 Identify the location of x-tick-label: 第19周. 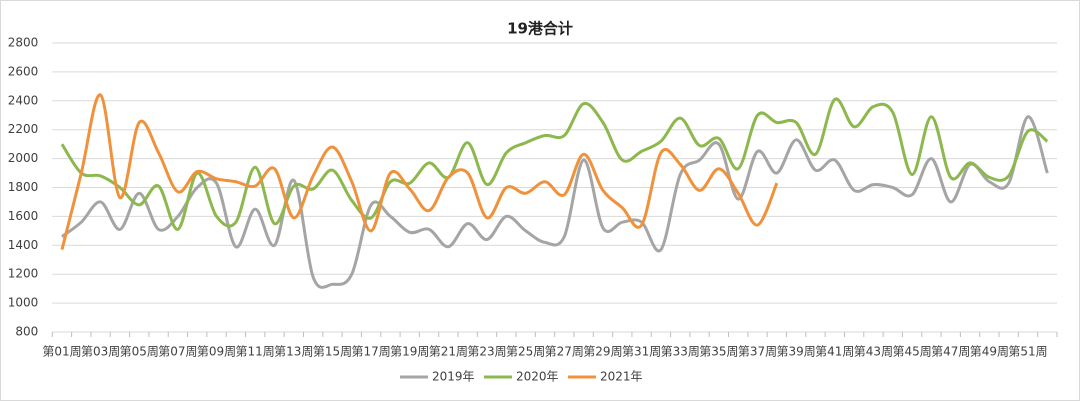
(409, 352).